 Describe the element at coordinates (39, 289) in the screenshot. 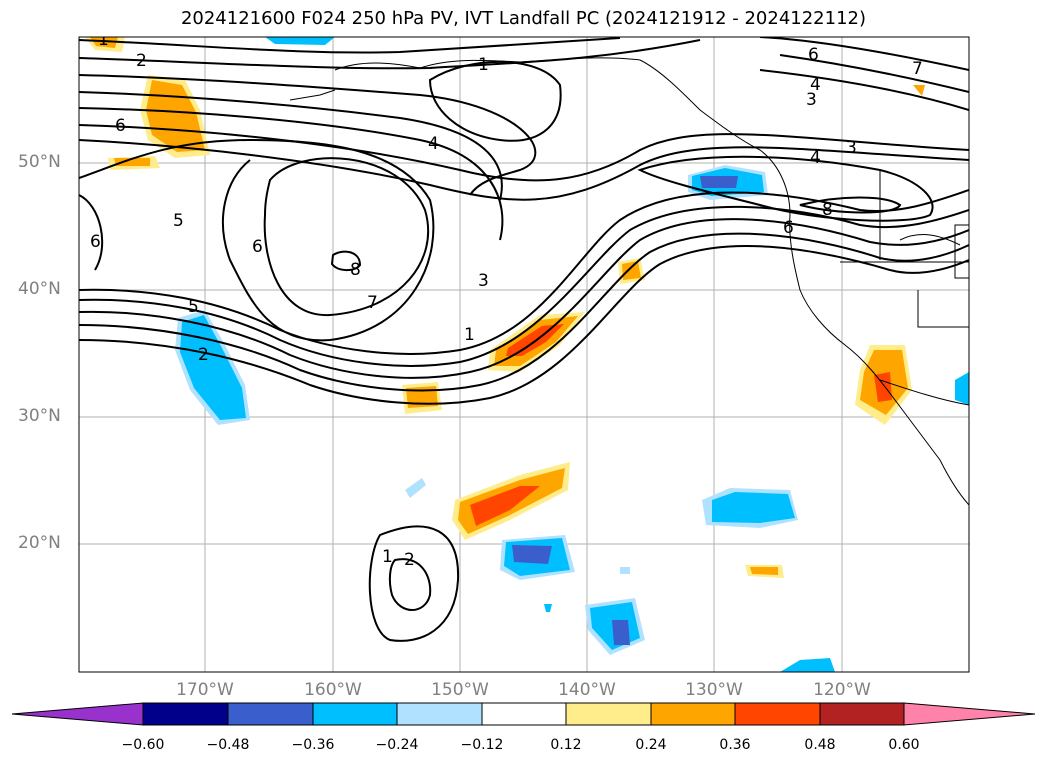

I see `lat-label: 40°N` at that location.